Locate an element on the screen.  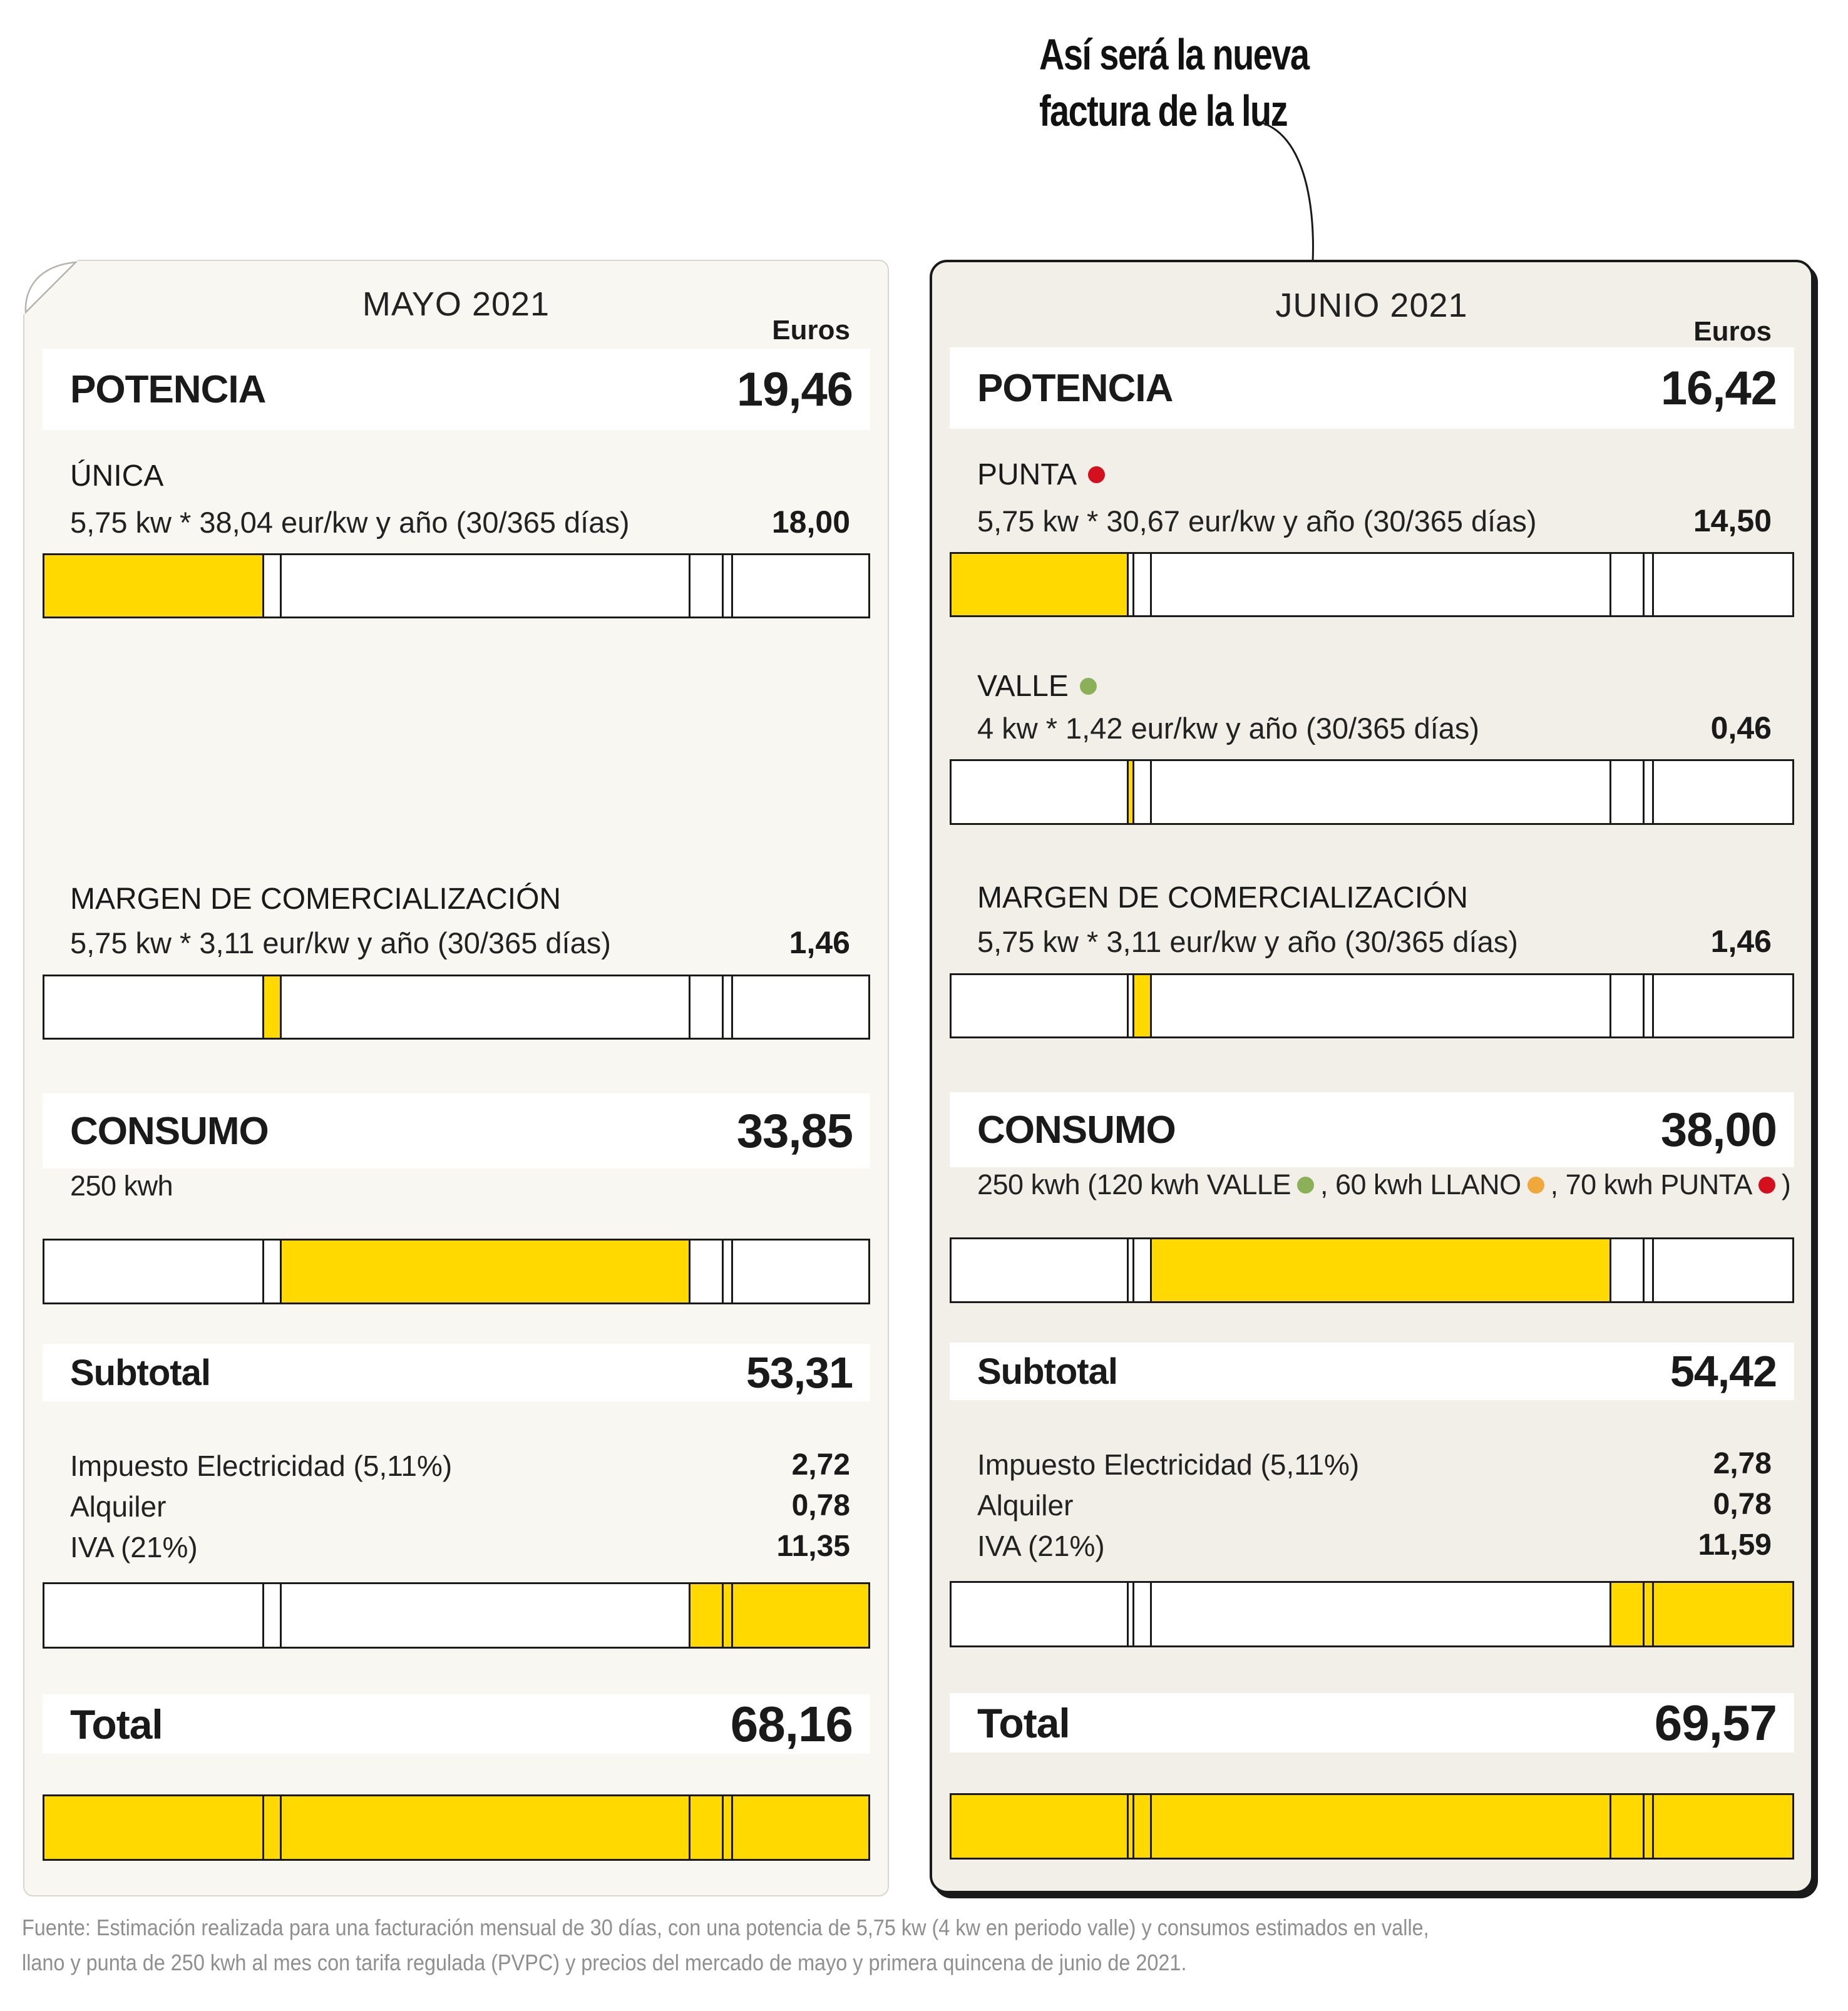
consumo-detail-text: 250 kwh (120 kwh VALLE is located at coordinates (1134, 1185).